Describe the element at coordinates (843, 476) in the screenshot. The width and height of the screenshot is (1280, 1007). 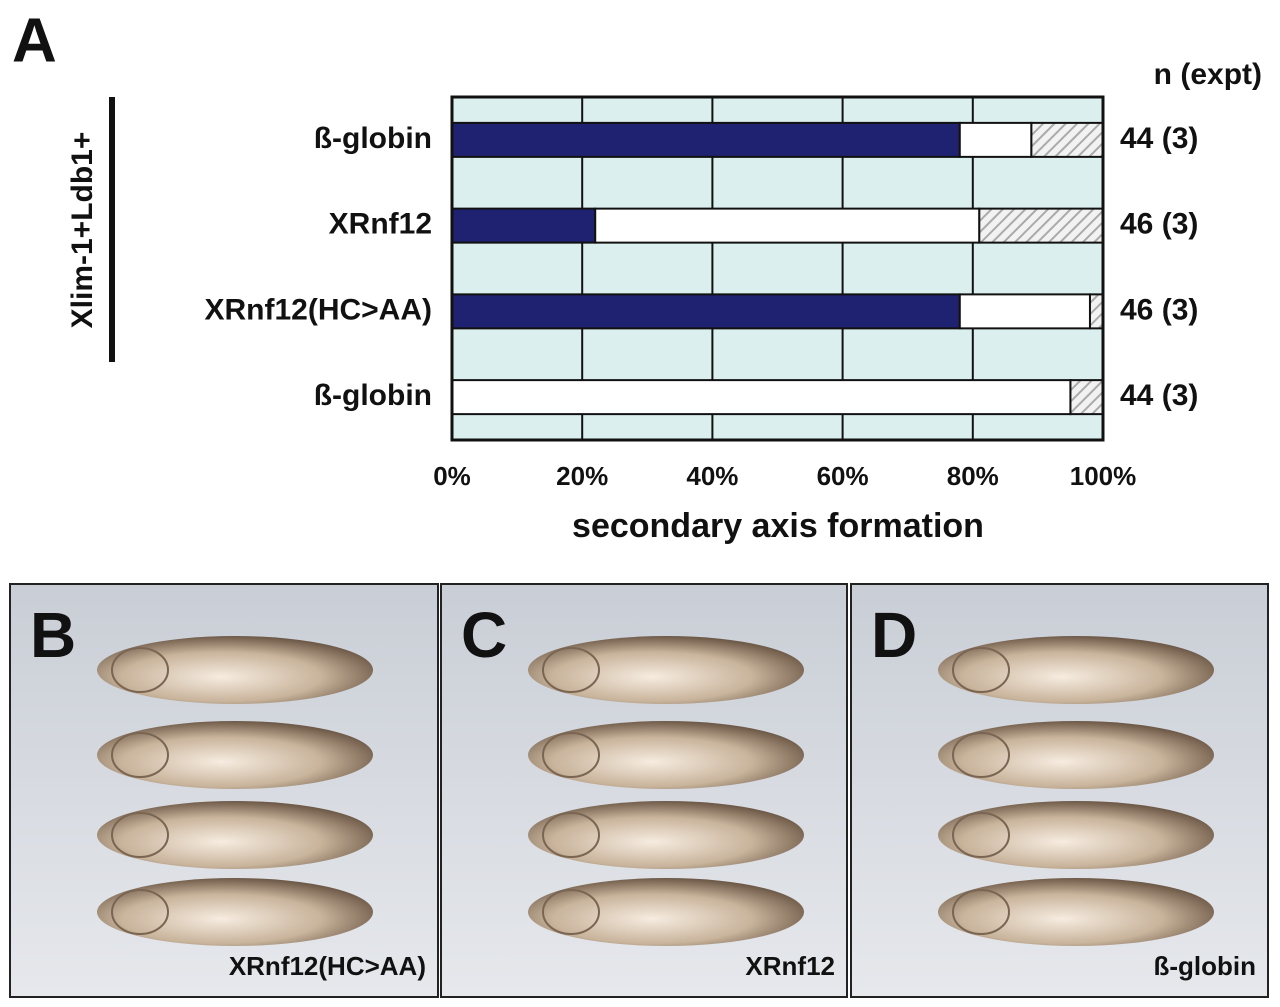
I see `x-tick-label: 60%` at that location.